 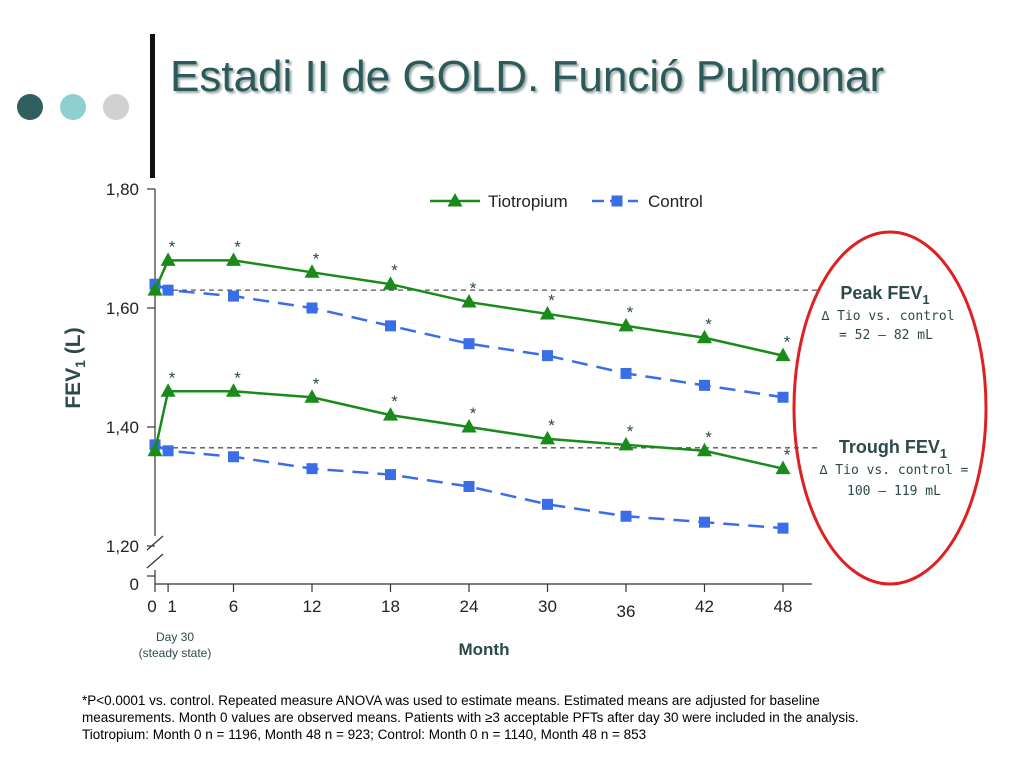 What do you see at coordinates (73, 107) in the screenshot?
I see `decor-dot-teal` at bounding box center [73, 107].